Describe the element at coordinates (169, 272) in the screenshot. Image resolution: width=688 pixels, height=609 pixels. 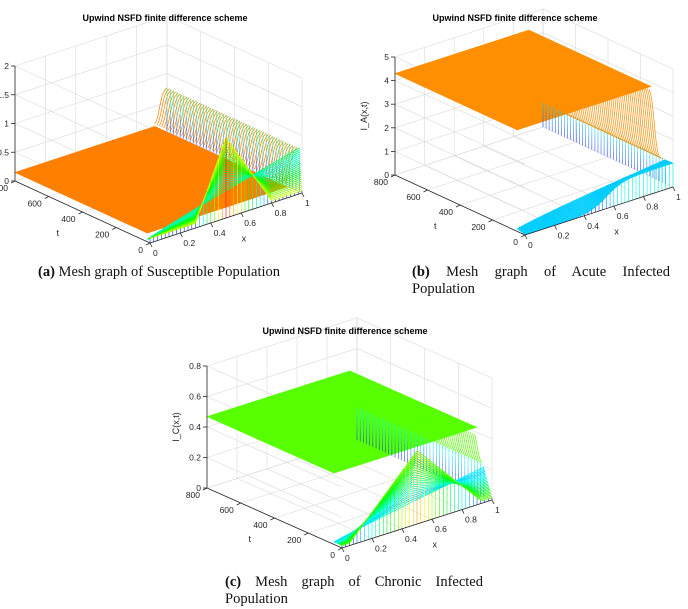
I see `caption-a-text: Mesh graph of Susceptible Population` at that location.